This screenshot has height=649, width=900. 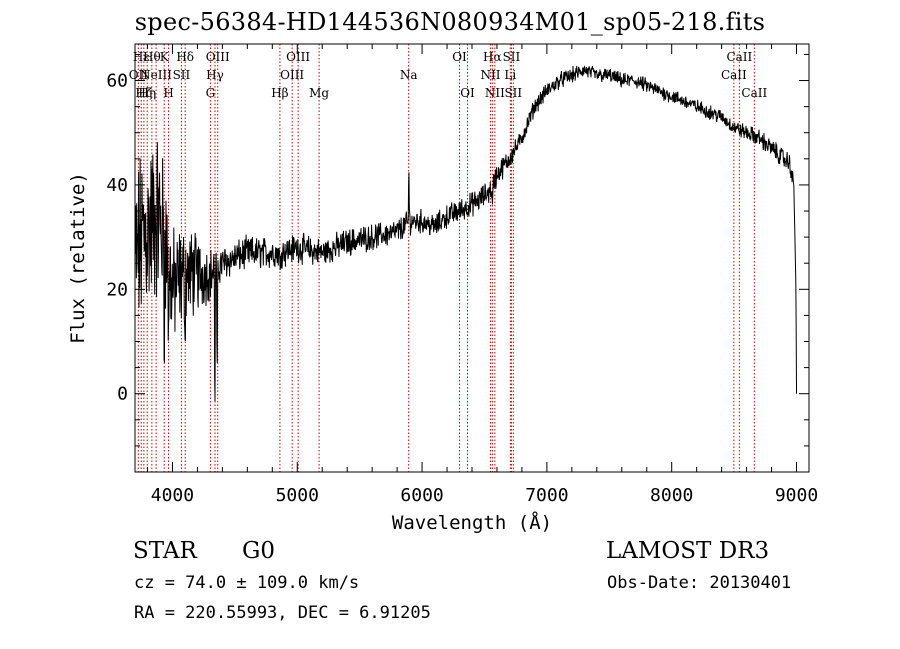 I want to click on line-id-label: Mg, so click(x=319, y=93).